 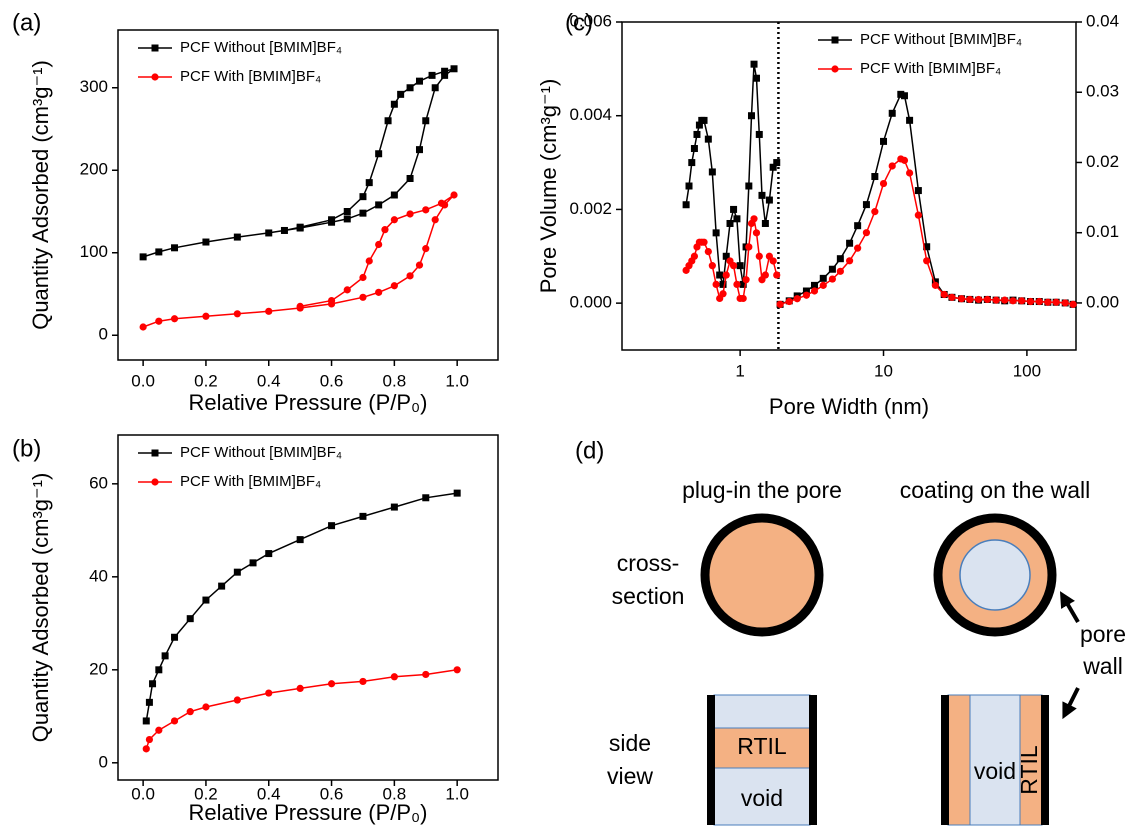 What do you see at coordinates (590, 208) in the screenshot?
I see `y-tick-label: 0.002` at bounding box center [590, 208].